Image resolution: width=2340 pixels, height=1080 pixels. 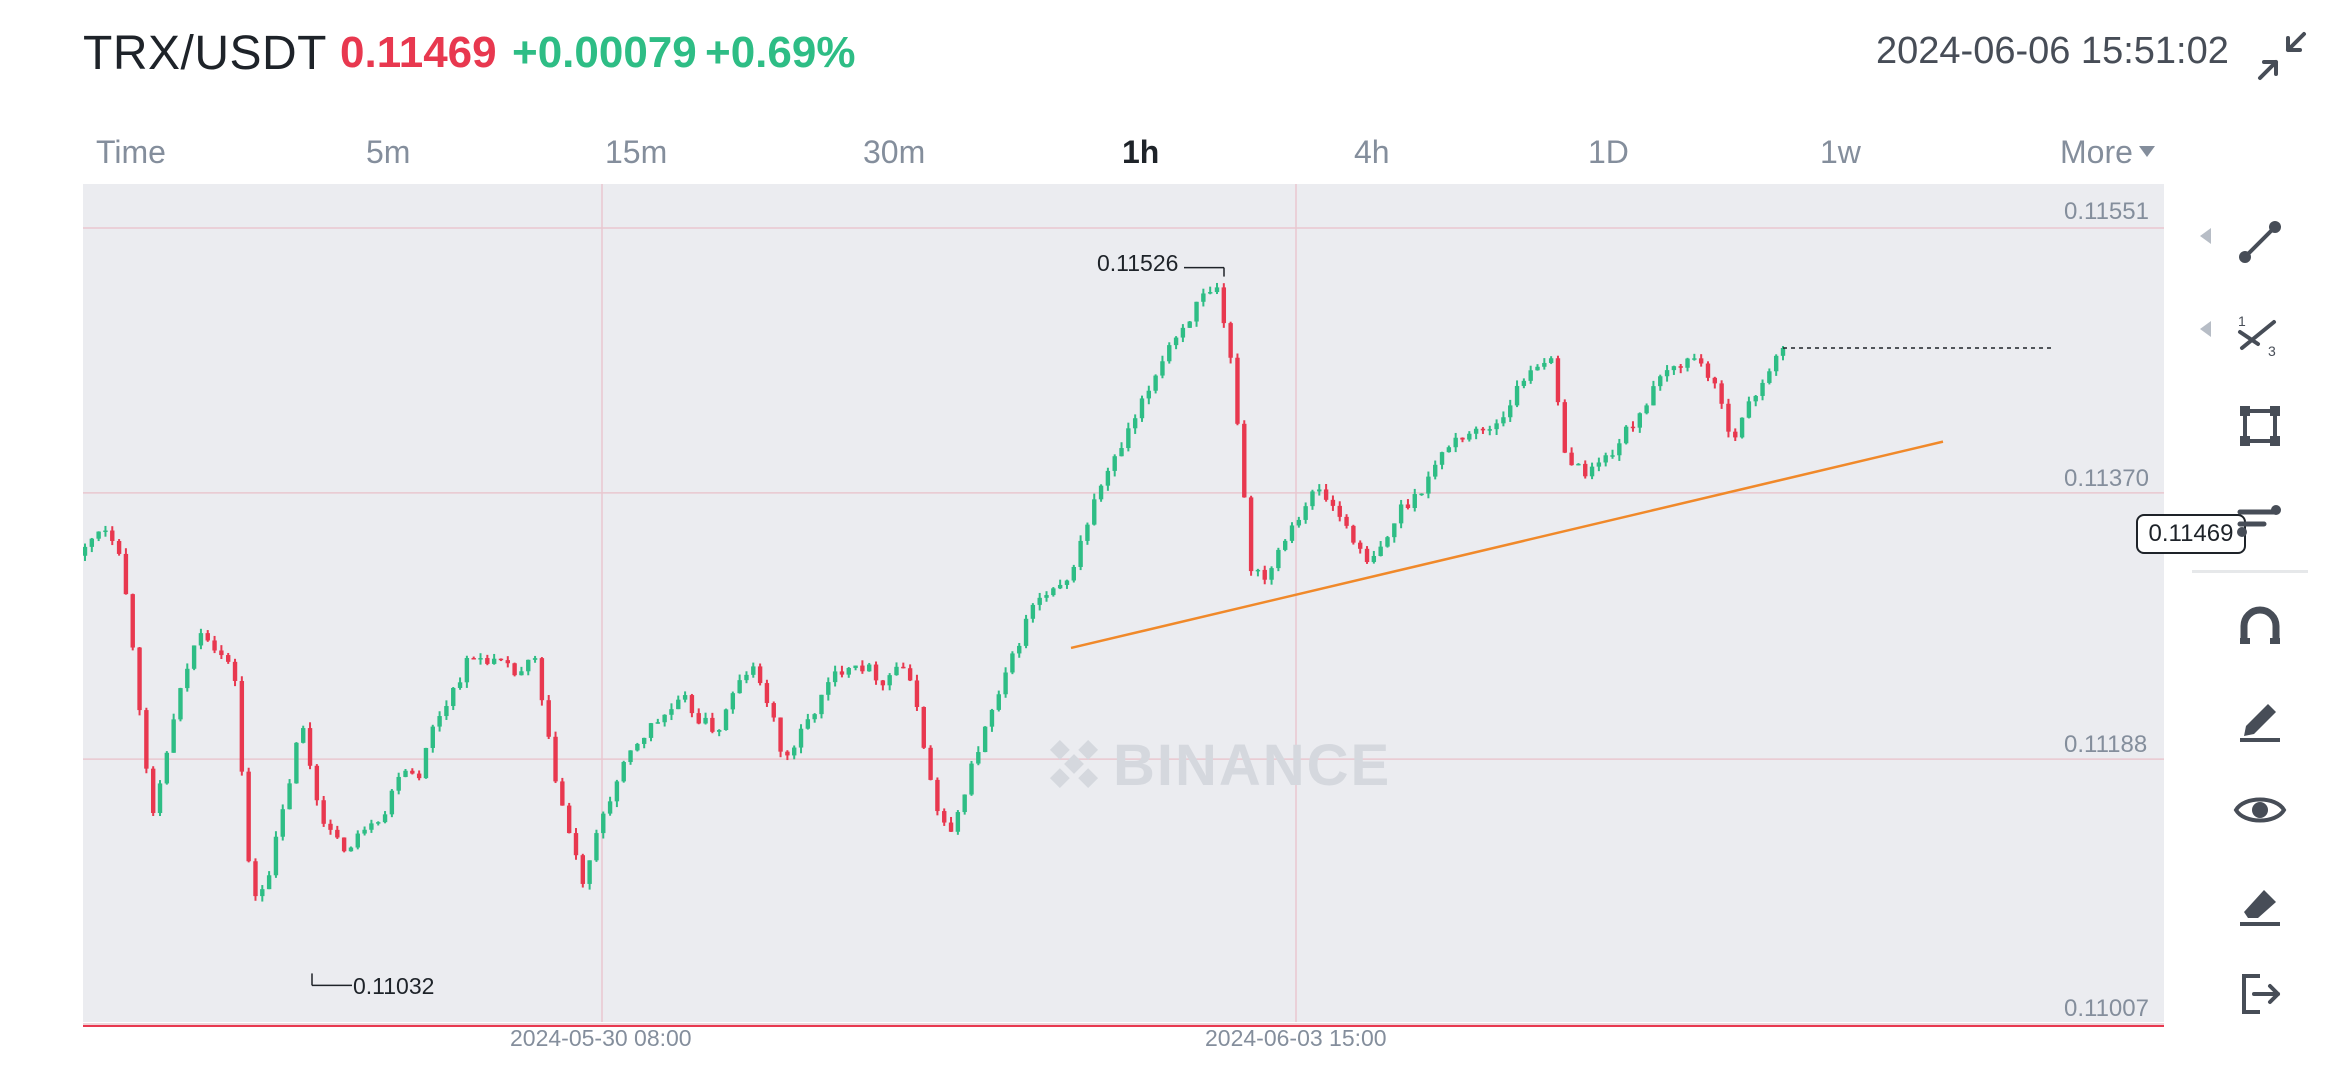 I want to click on tab-time: Time, so click(x=131, y=152).